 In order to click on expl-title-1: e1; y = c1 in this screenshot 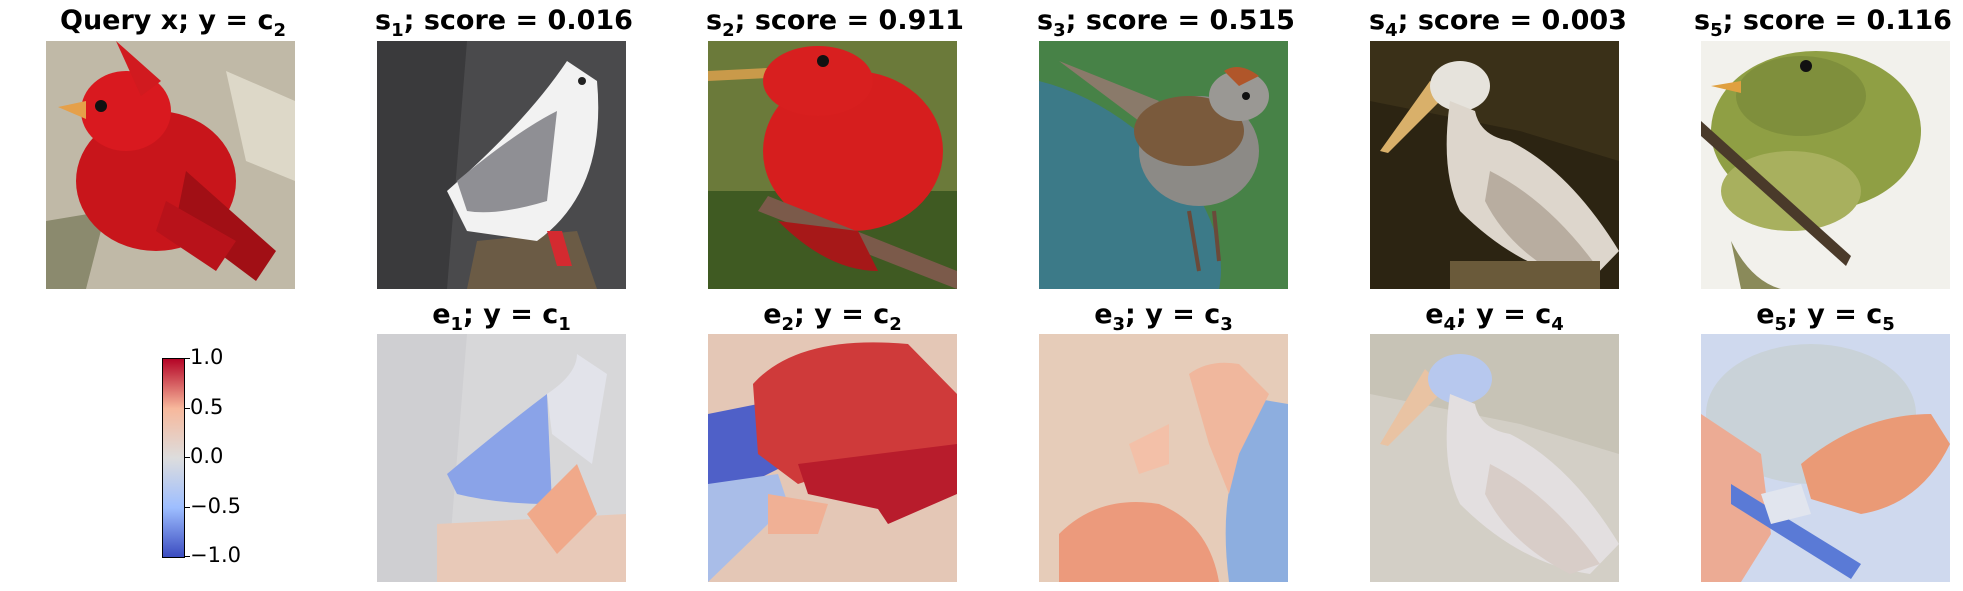, I will do `click(501, 317)`.